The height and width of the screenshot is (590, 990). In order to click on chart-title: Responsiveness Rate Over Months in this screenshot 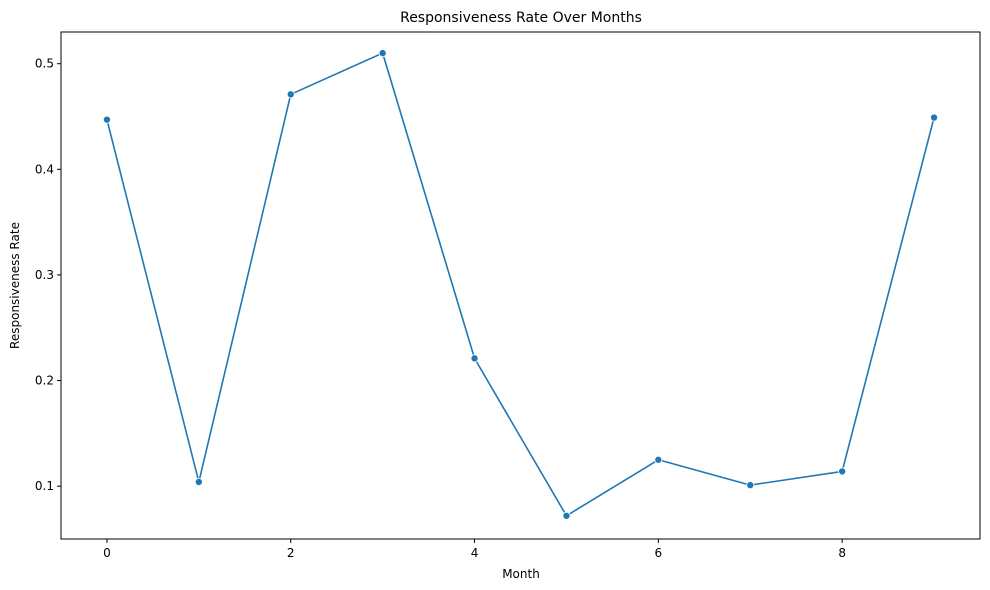, I will do `click(521, 18)`.